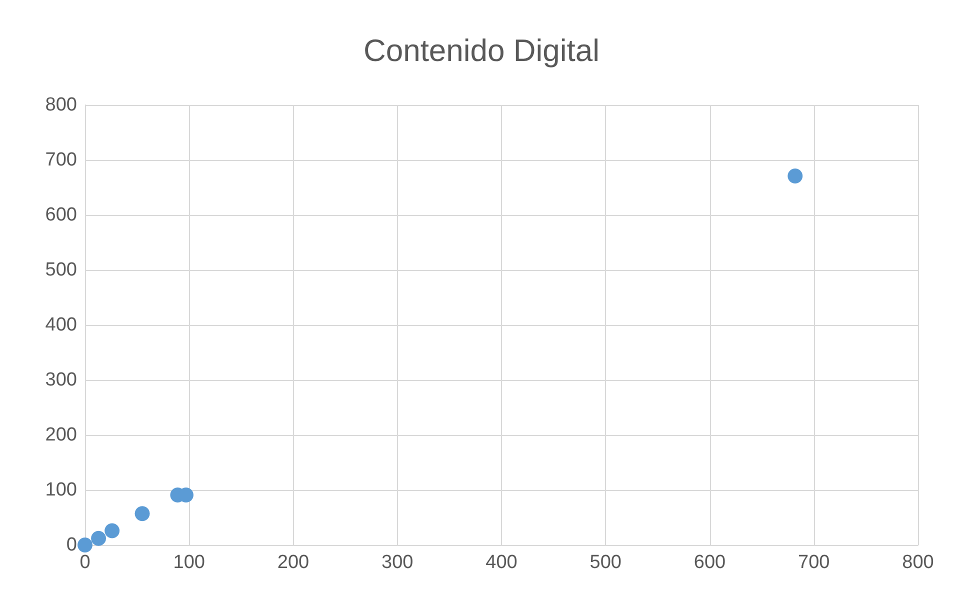  What do you see at coordinates (502, 562) in the screenshot?
I see `x-tick-label: 400` at bounding box center [502, 562].